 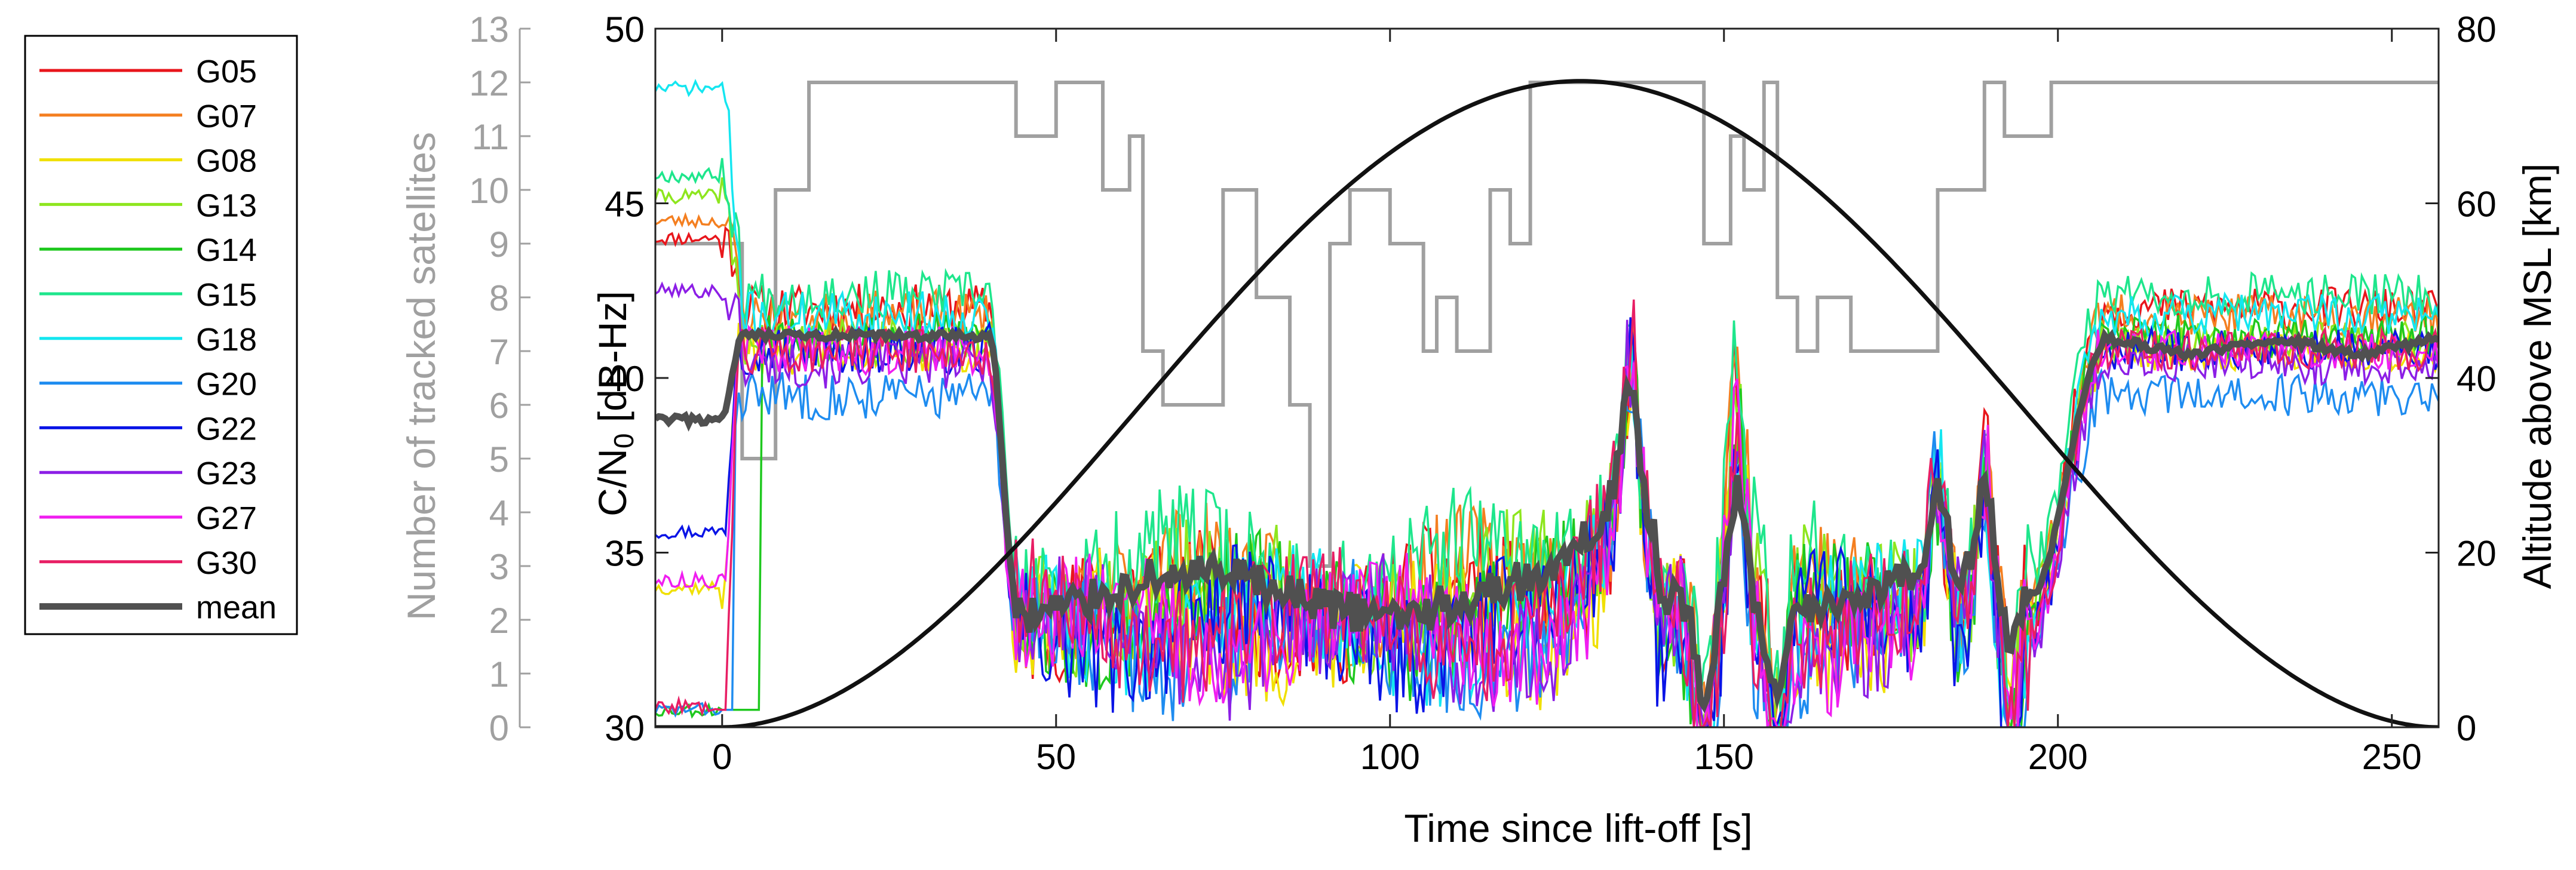 What do you see at coordinates (499, 728) in the screenshot?
I see `satellites-tick-label: 0` at bounding box center [499, 728].